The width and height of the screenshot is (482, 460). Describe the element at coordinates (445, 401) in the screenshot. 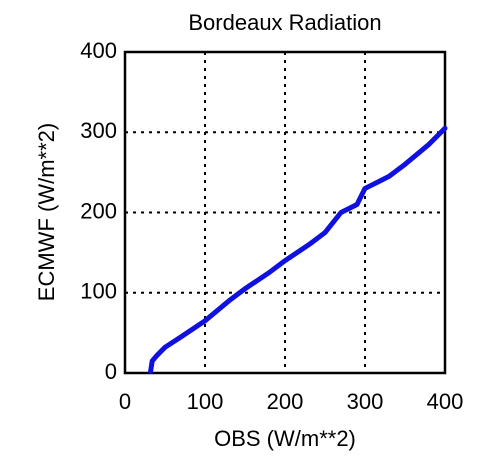

I see `x-tick-label: 400` at that location.